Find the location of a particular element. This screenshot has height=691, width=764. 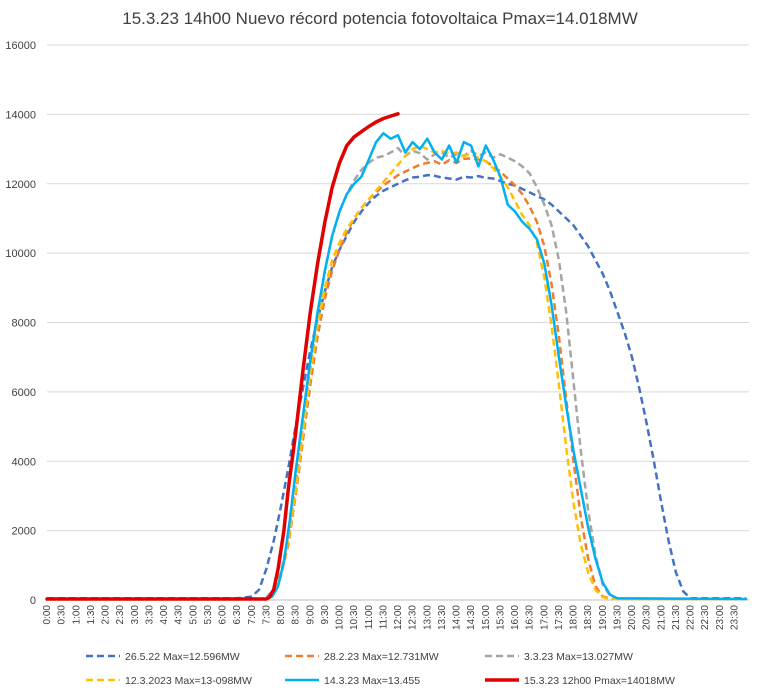

x-tick-label: 14:30 is located at coordinates (471, 617).